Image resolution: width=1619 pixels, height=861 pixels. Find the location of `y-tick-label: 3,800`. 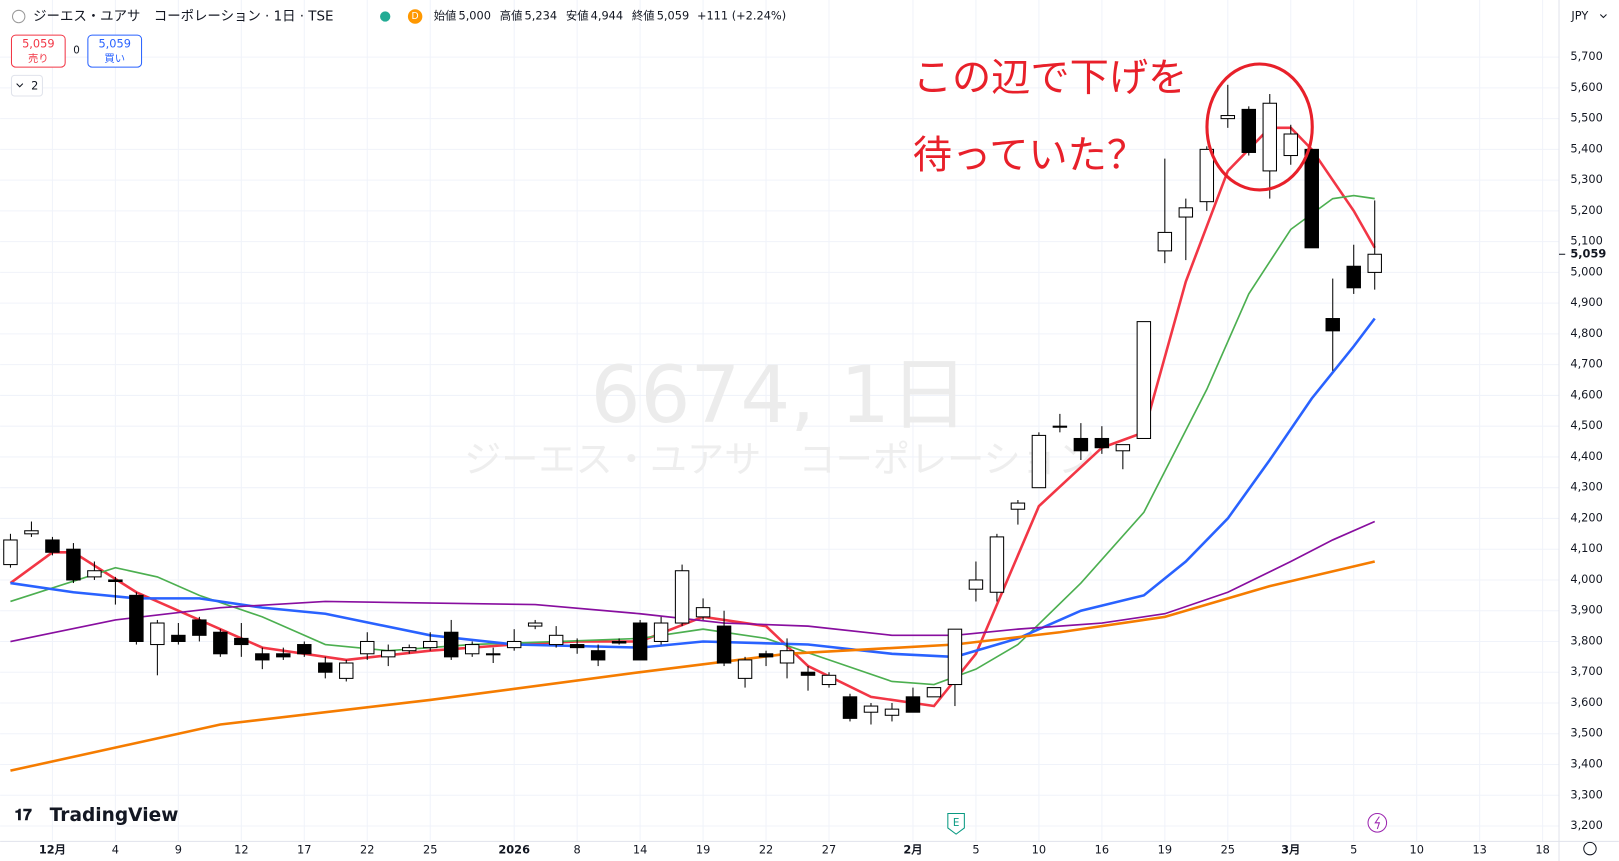

y-tick-label: 3,800 is located at coordinates (1586, 640).